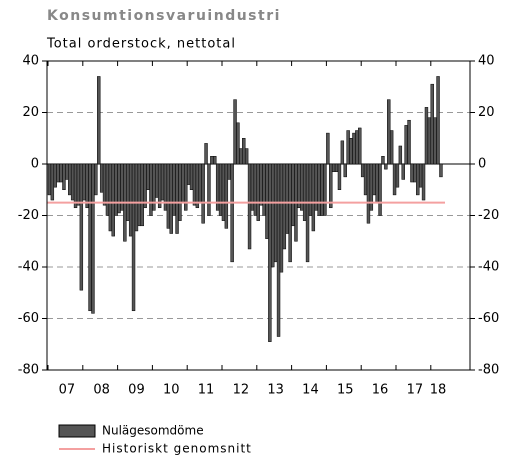 The height and width of the screenshot is (458, 506). I want to click on legend-label: Historiskt genomsnitt, so click(177, 449).